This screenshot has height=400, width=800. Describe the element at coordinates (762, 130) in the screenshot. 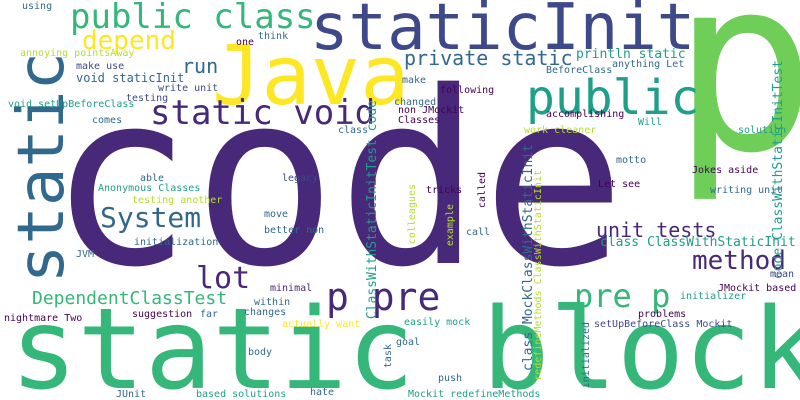

I see `word-solution: solution` at that location.